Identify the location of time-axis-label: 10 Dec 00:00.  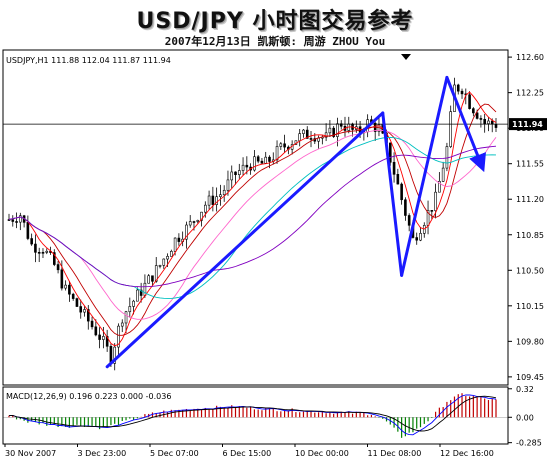
(322, 453).